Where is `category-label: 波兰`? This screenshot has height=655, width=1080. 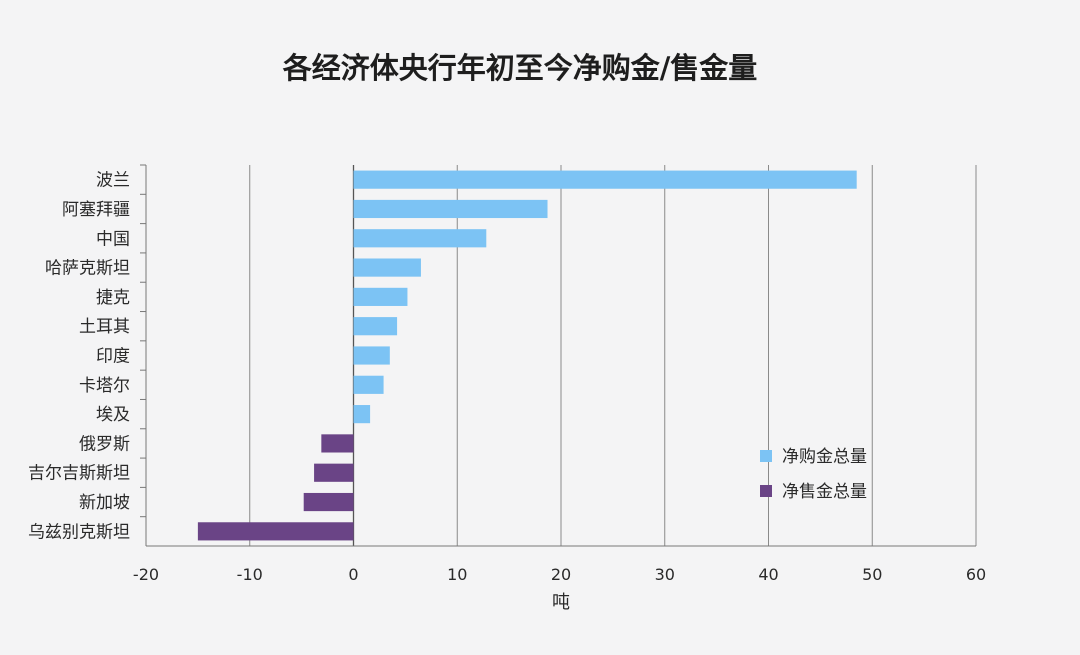
category-label: 波兰 is located at coordinates (113, 181).